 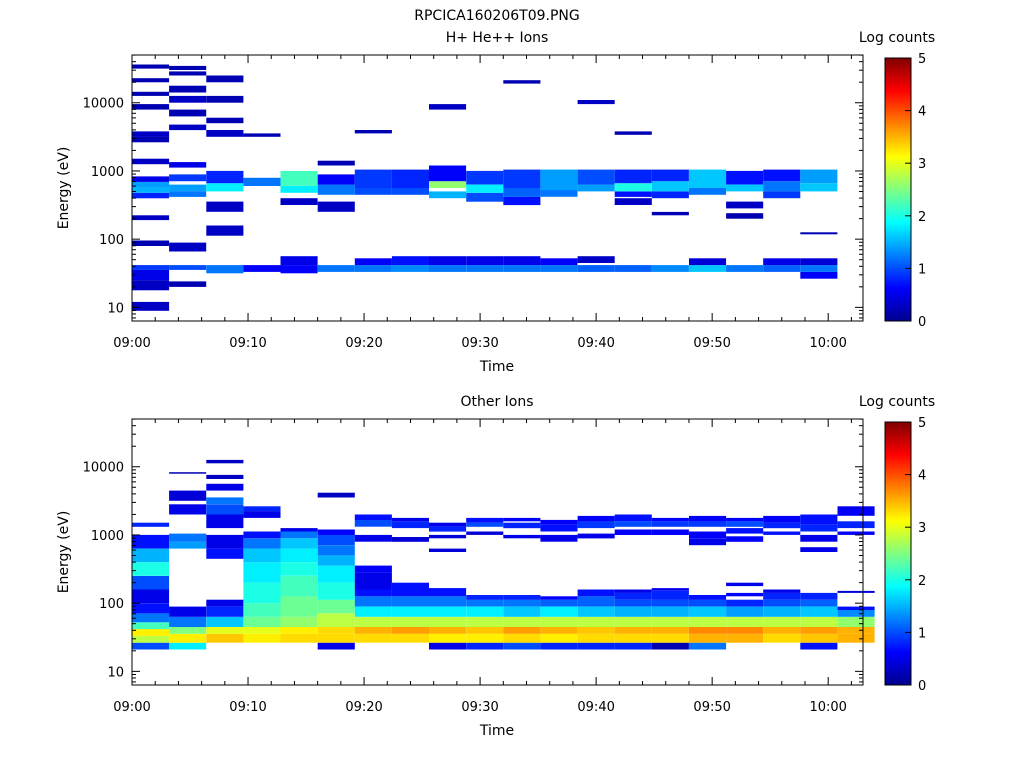 What do you see at coordinates (922, 528) in the screenshot?
I see `colorbar-tick-label: 3` at bounding box center [922, 528].